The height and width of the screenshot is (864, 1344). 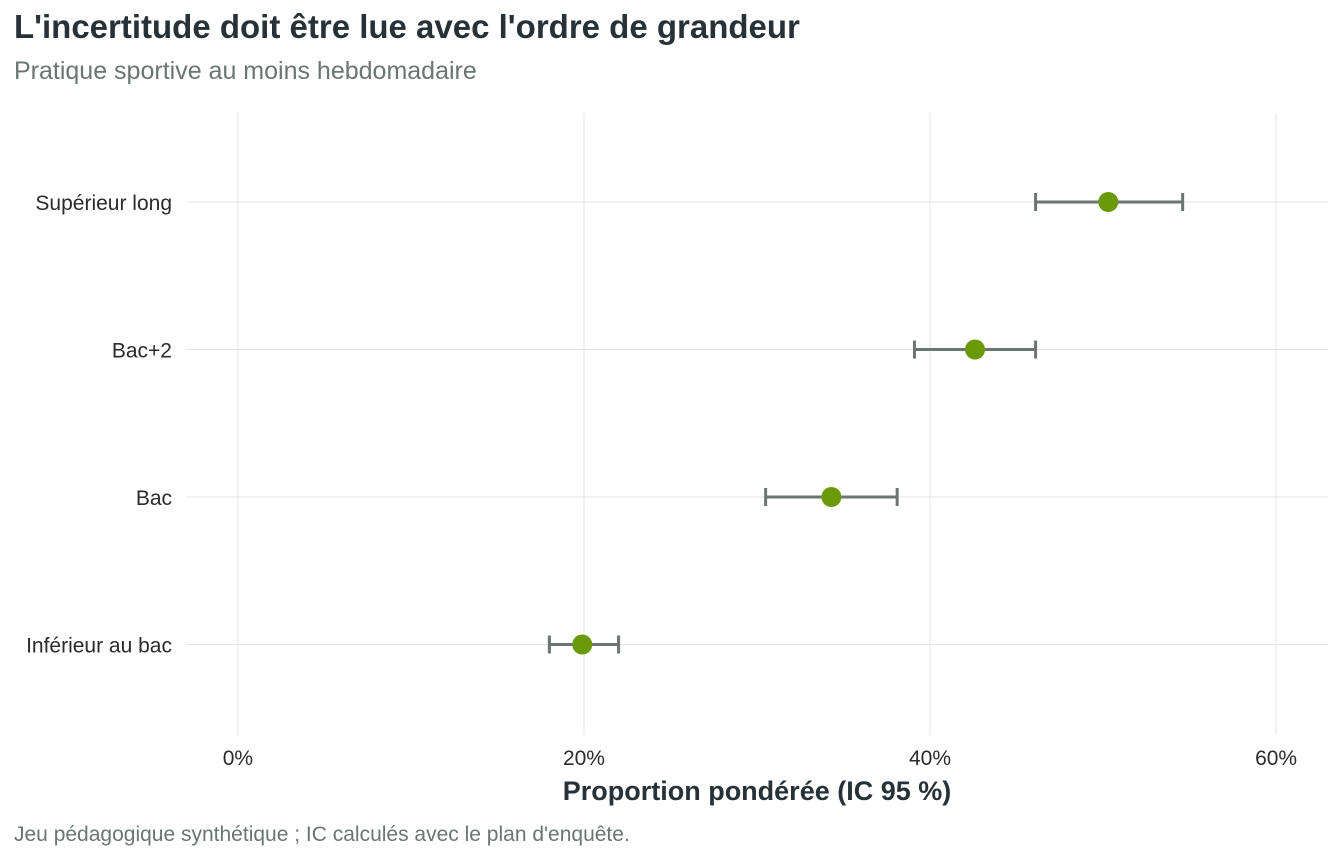 What do you see at coordinates (238, 758) in the screenshot?
I see `x-tick-label: 0%` at bounding box center [238, 758].